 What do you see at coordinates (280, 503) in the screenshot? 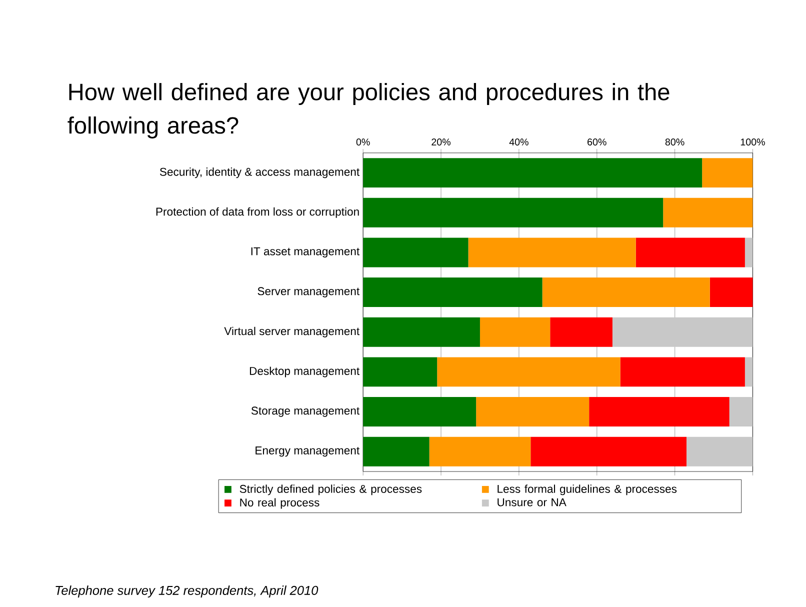
I see `legend-label: No real process` at bounding box center [280, 503].